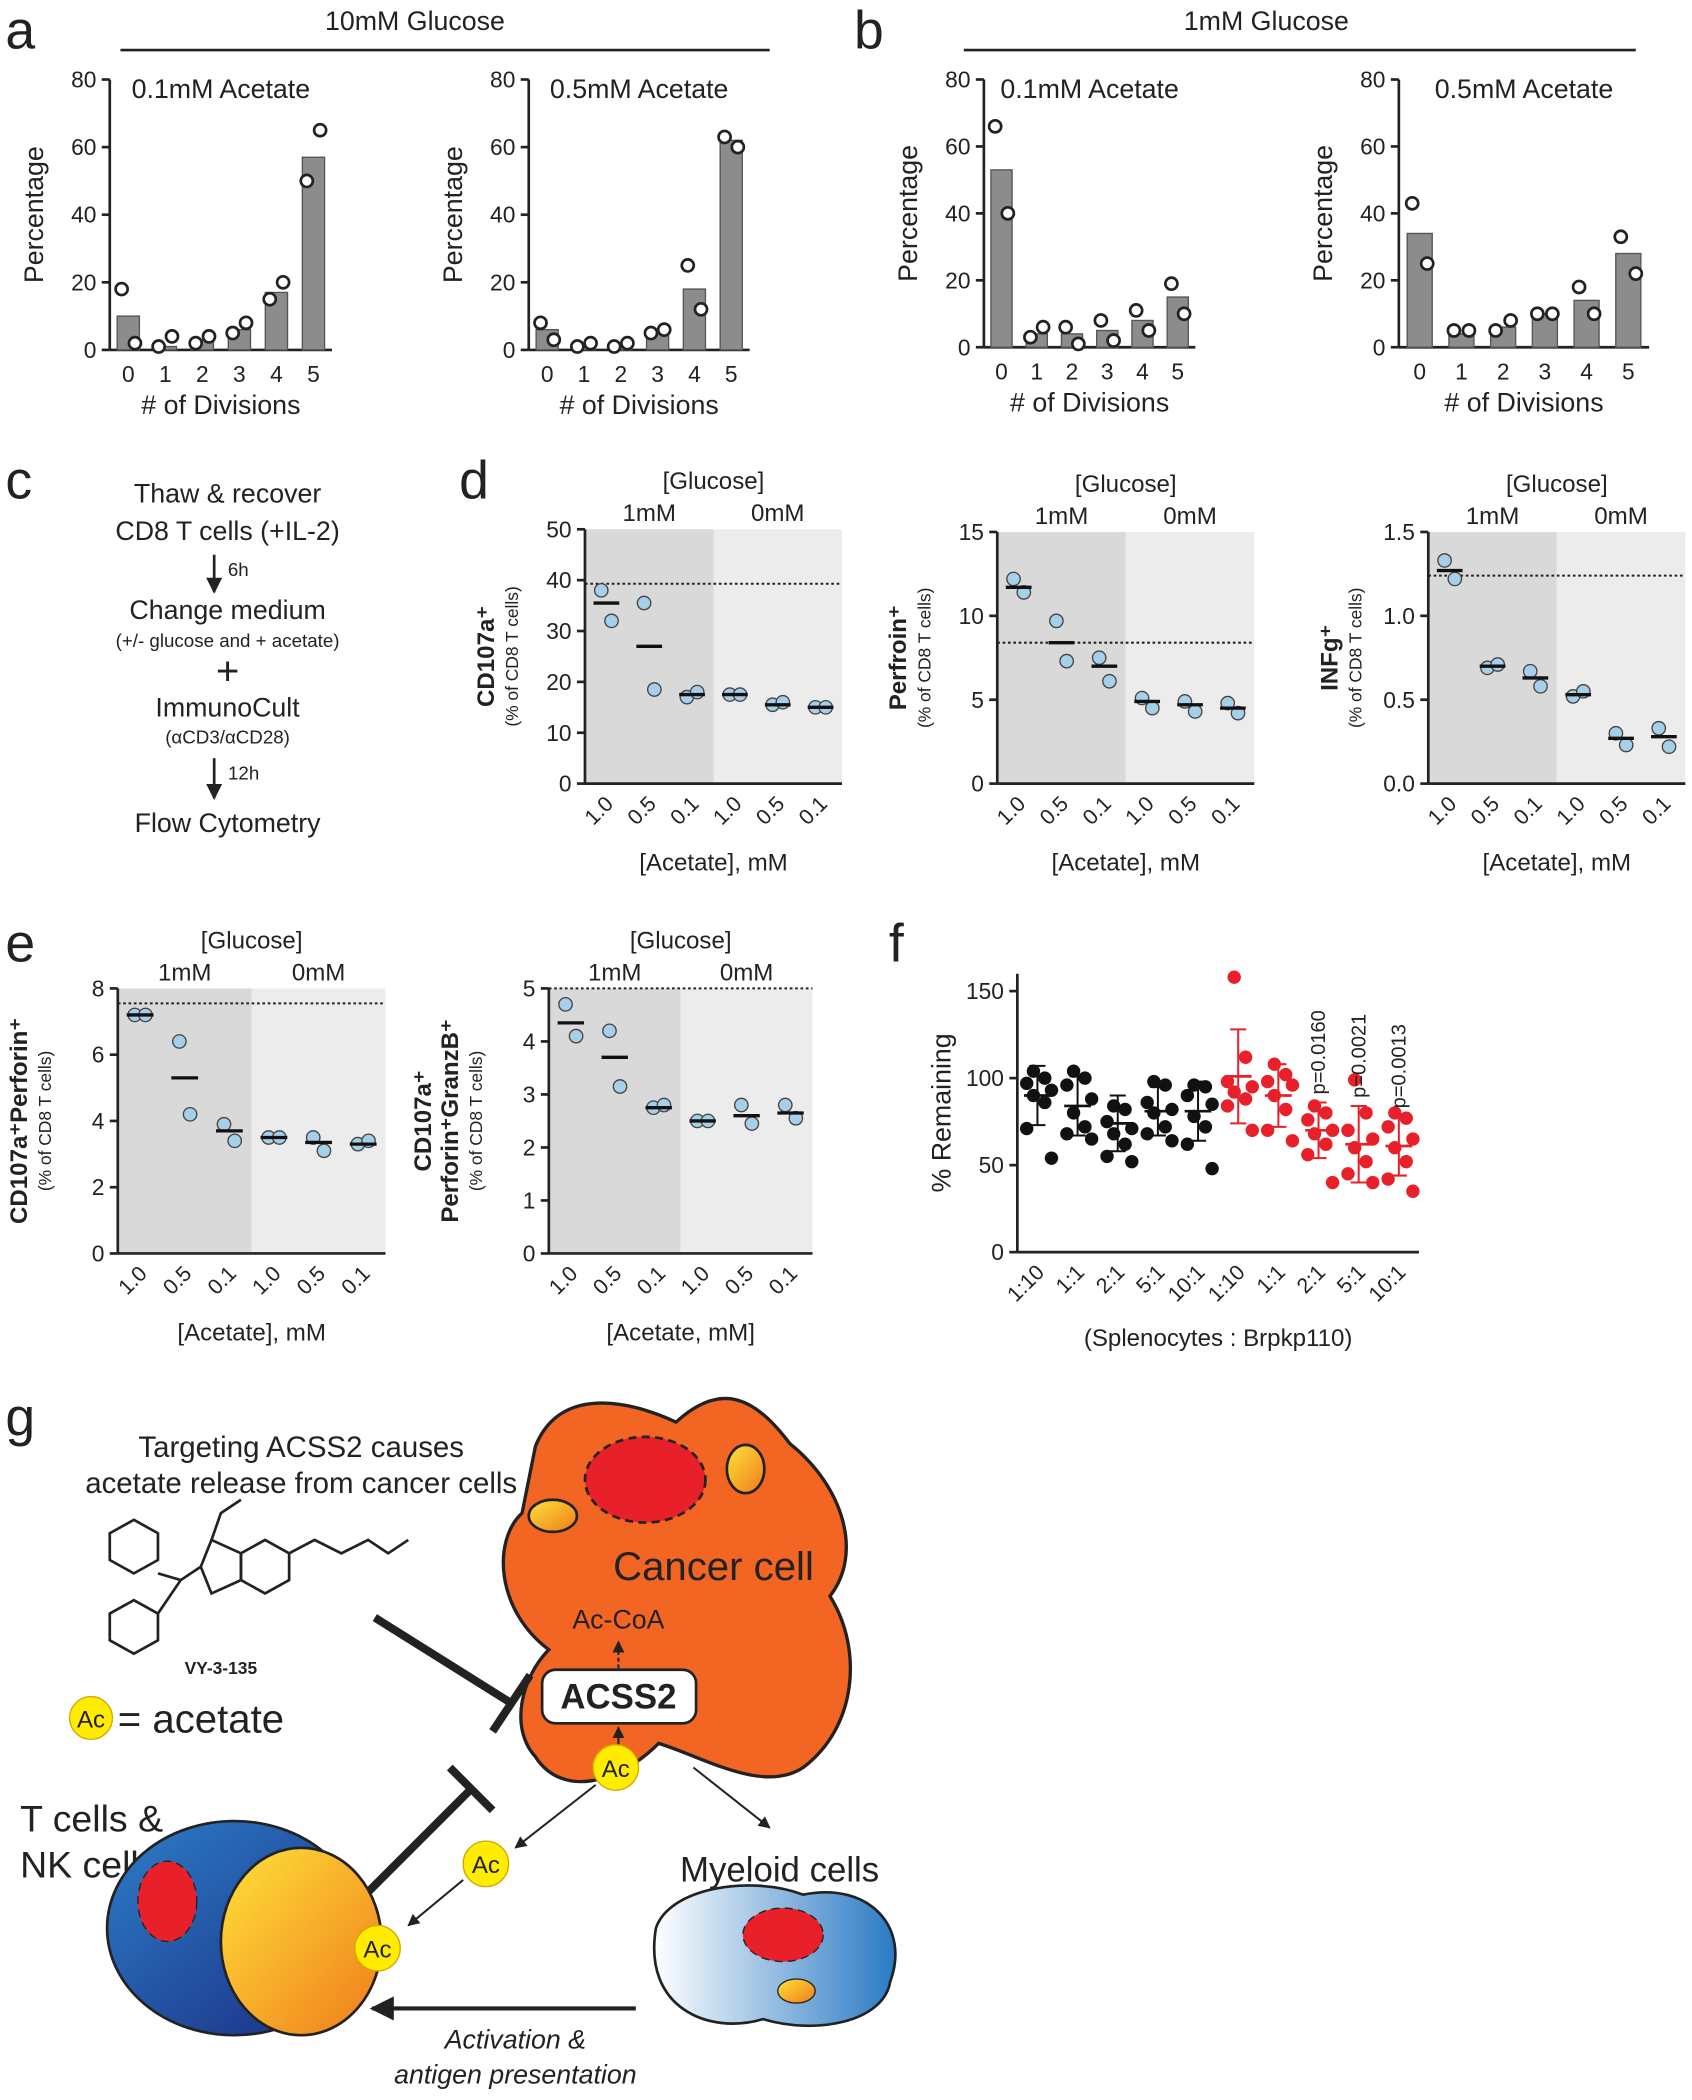 This screenshot has width=1692, height=2100. Describe the element at coordinates (91, 1819) in the screenshot. I see `cell-label: T cells &` at that location.